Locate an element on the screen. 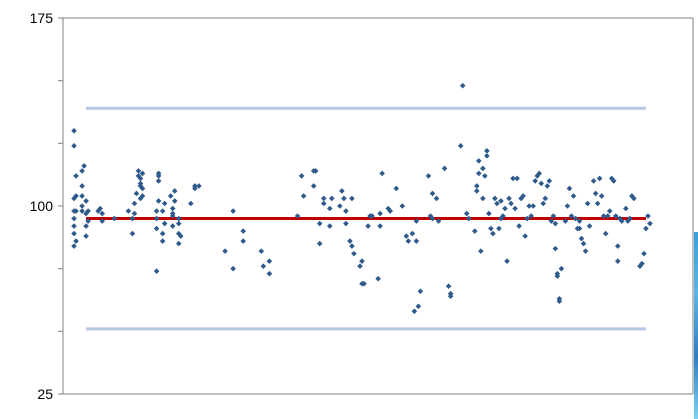 The height and width of the screenshot is (419, 698). y-tick-label: 175 is located at coordinates (42, 18).